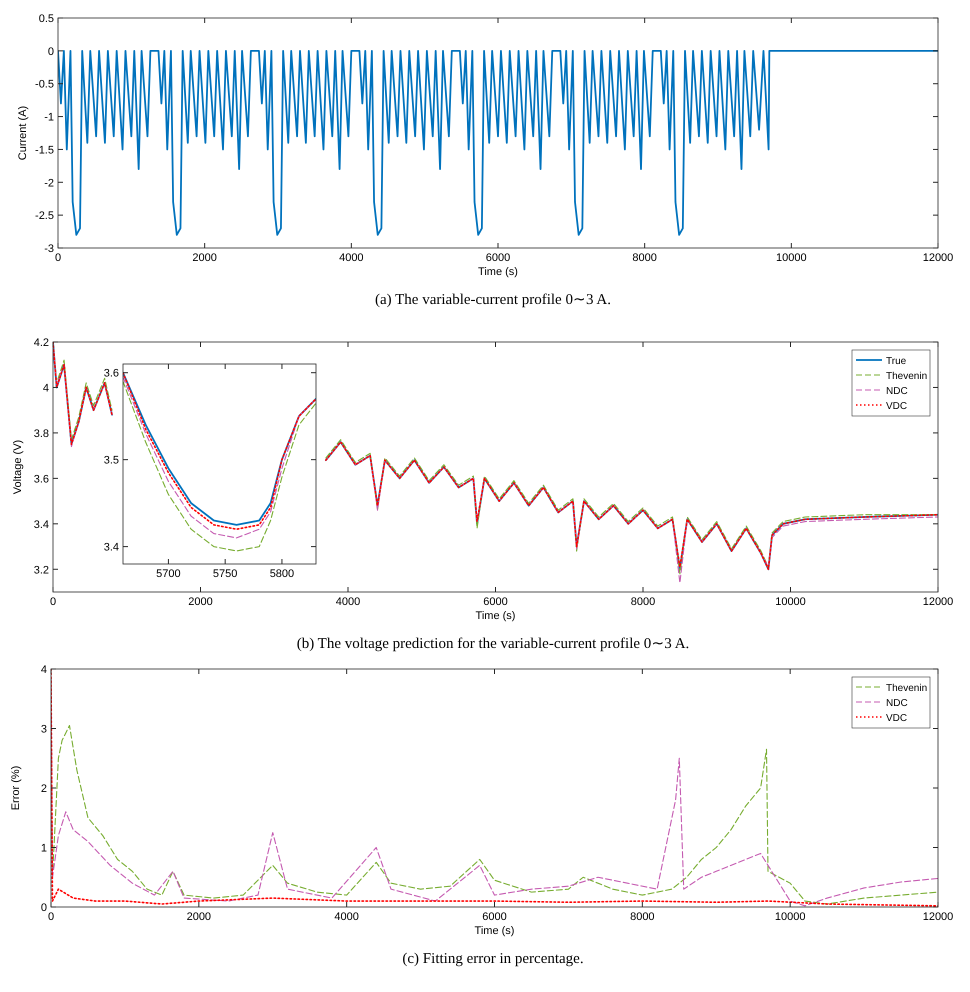 This screenshot has height=992, width=970. I want to click on y-tick-label: 3.8, so click(41, 434).